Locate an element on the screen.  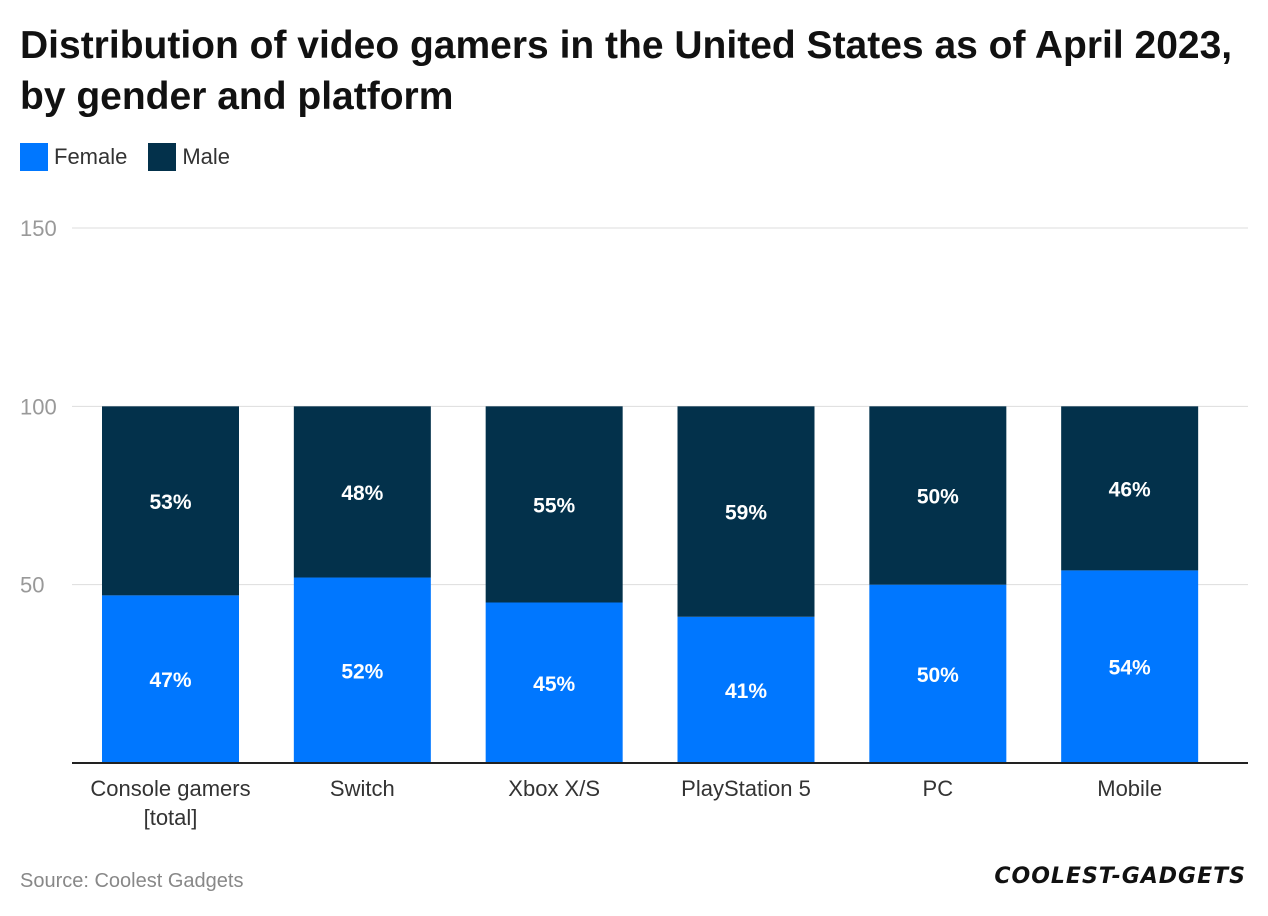
data-label-female-3: 41% is located at coordinates (746, 691).